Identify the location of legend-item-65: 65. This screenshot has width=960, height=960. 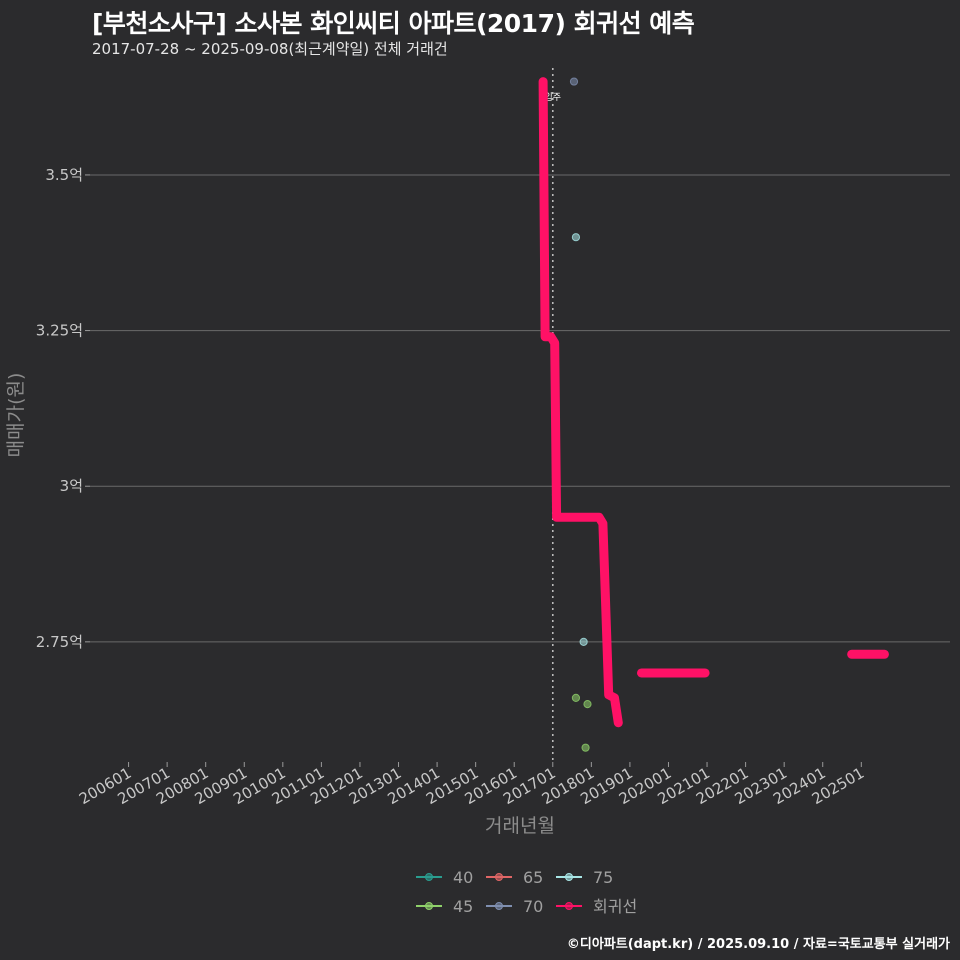
(514, 877).